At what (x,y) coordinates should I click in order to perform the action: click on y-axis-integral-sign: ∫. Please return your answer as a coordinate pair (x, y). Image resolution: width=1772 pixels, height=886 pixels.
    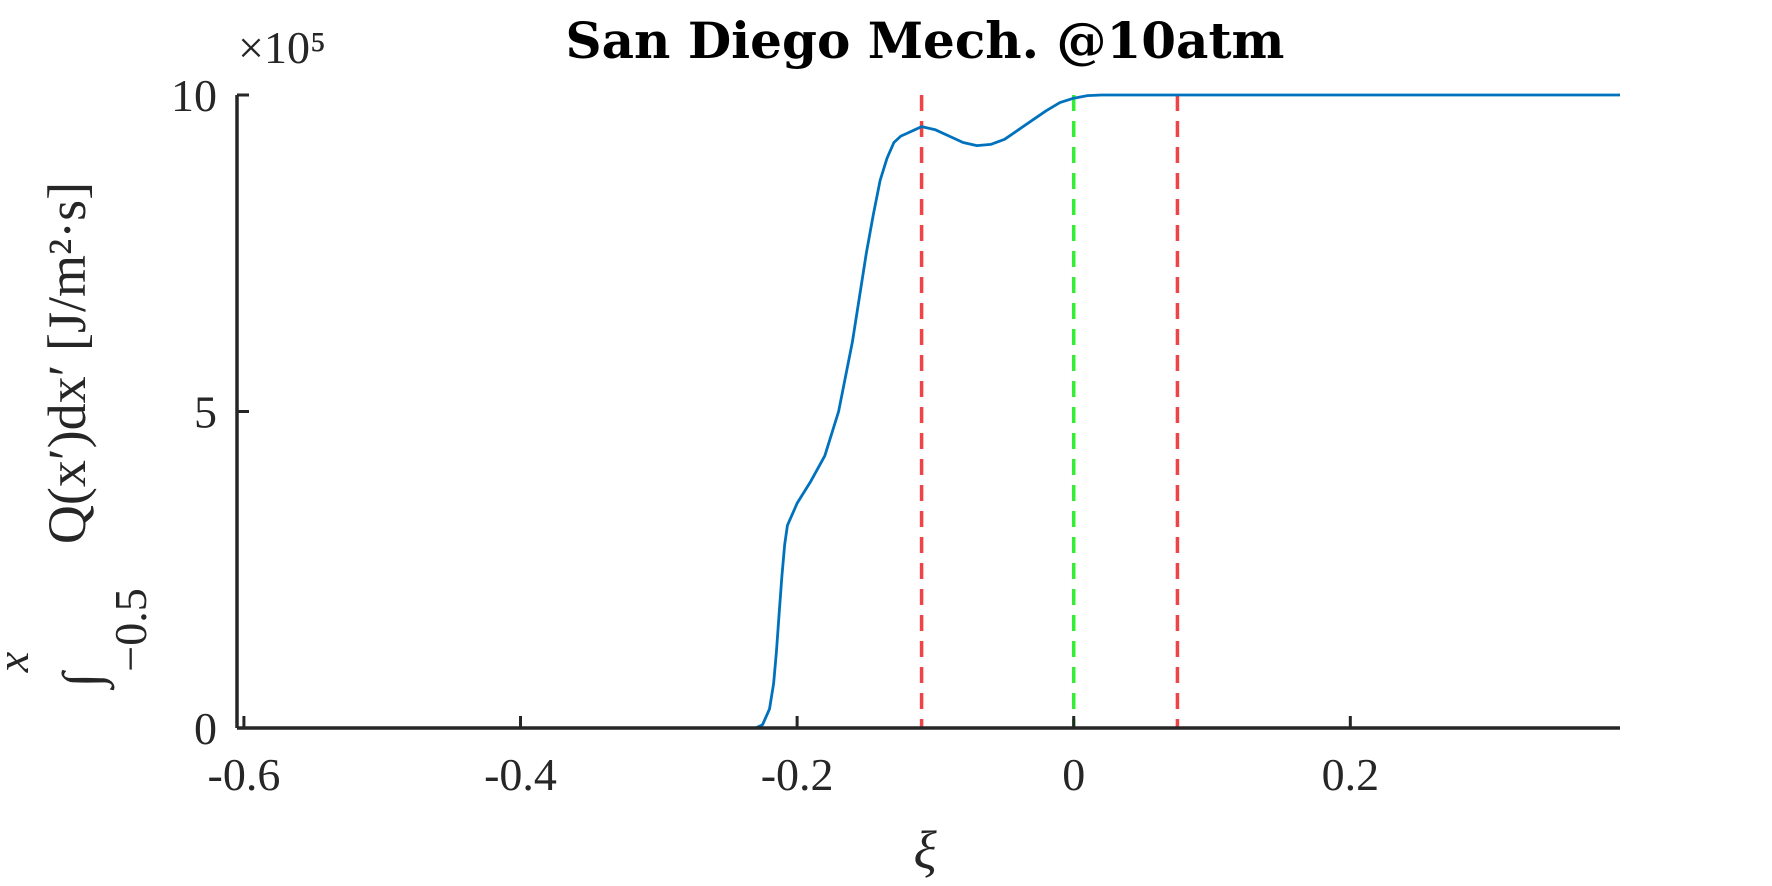
    Looking at the image, I should click on (83, 679).